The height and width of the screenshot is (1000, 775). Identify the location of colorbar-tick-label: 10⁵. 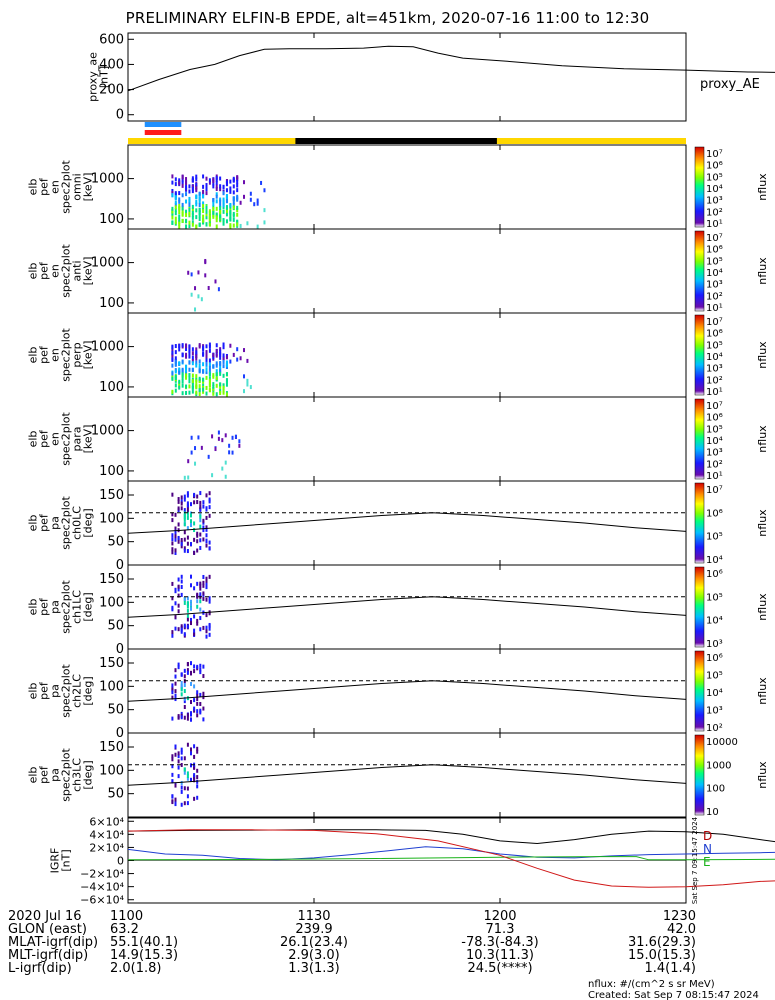
(714, 345).